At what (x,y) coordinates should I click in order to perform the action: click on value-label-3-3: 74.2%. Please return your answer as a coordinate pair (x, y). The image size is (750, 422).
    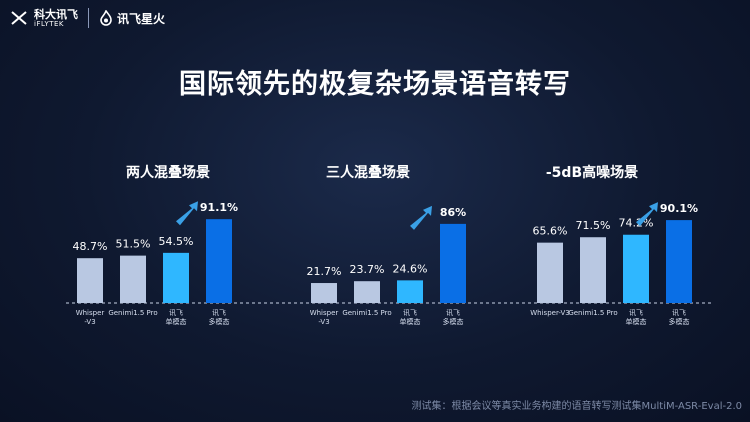
    Looking at the image, I should click on (636, 223).